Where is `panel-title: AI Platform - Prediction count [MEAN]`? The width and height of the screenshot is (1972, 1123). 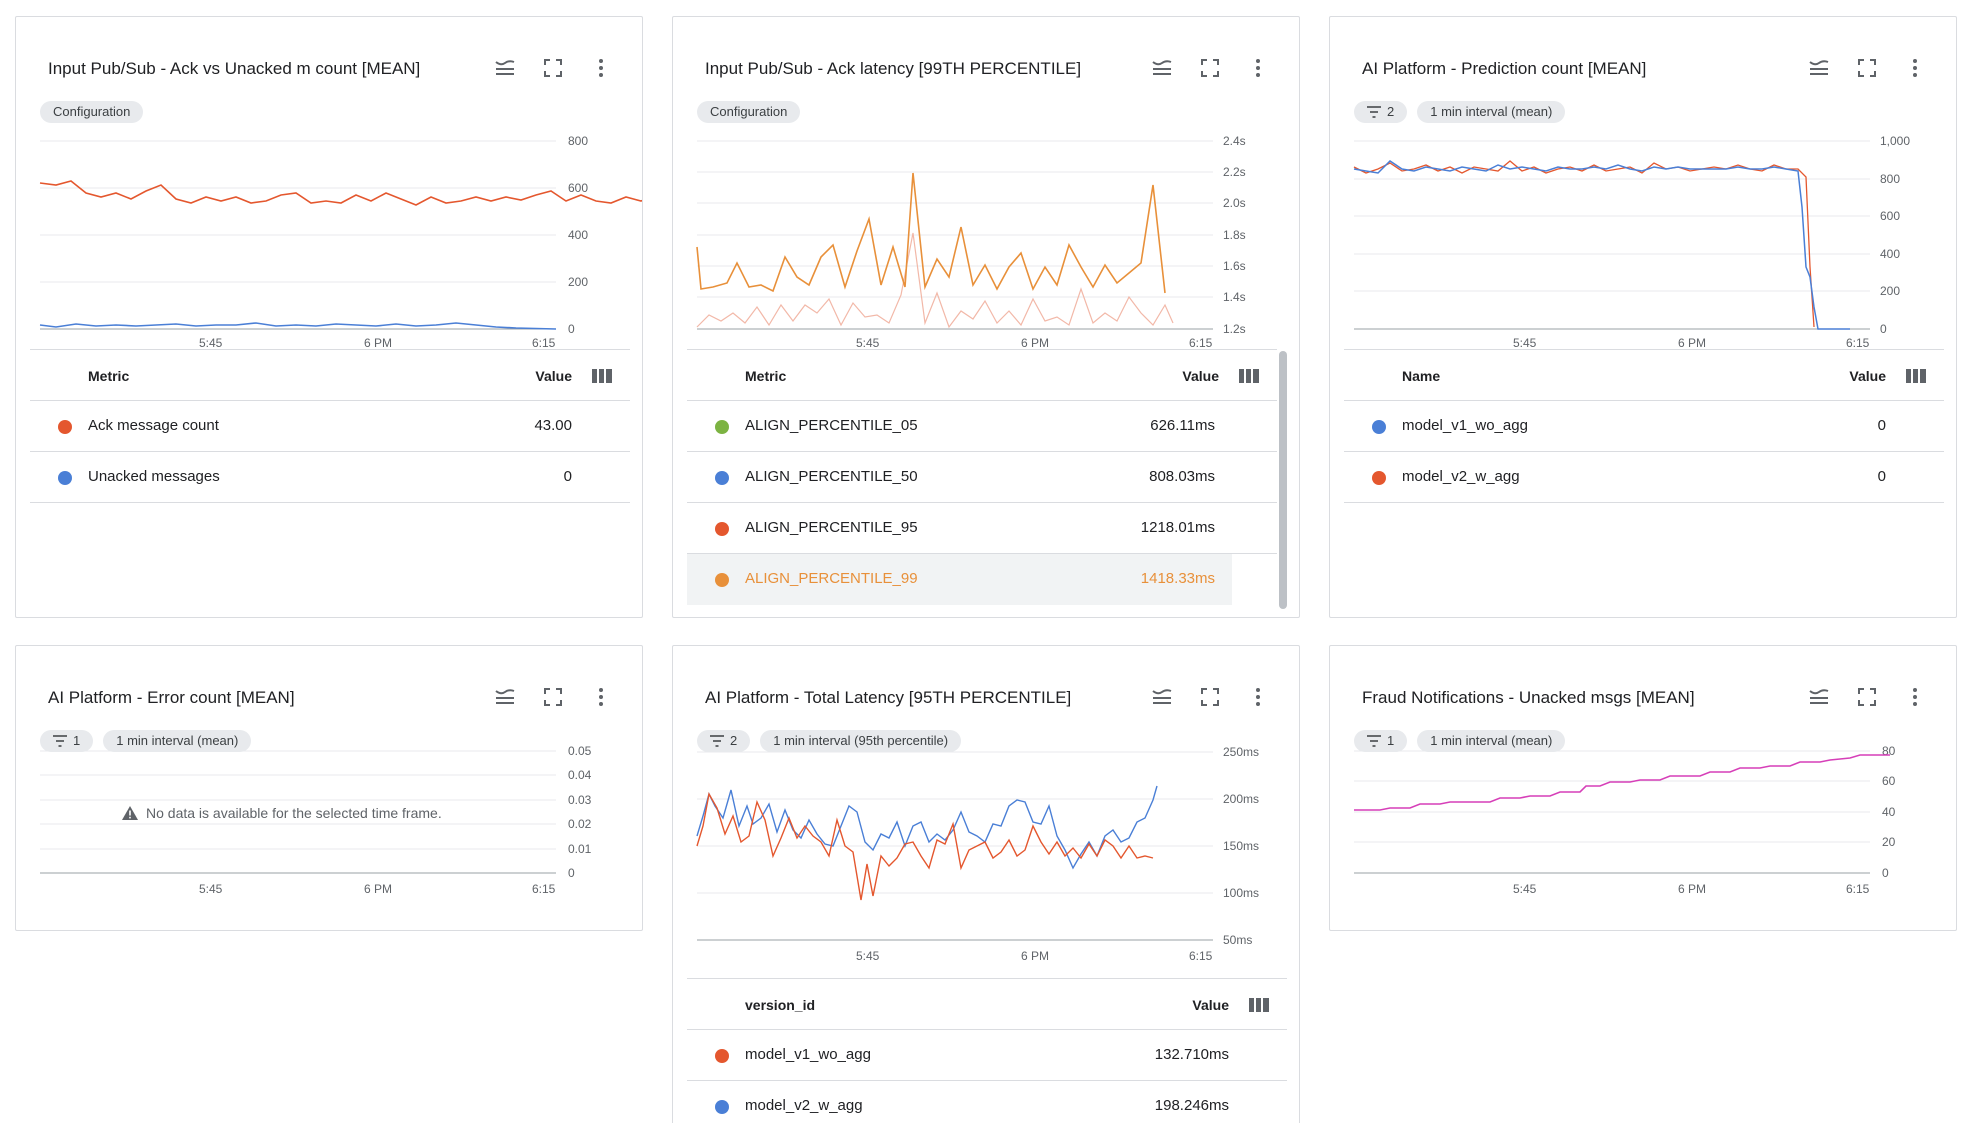 panel-title: AI Platform - Prediction count [MEAN] is located at coordinates (1504, 68).